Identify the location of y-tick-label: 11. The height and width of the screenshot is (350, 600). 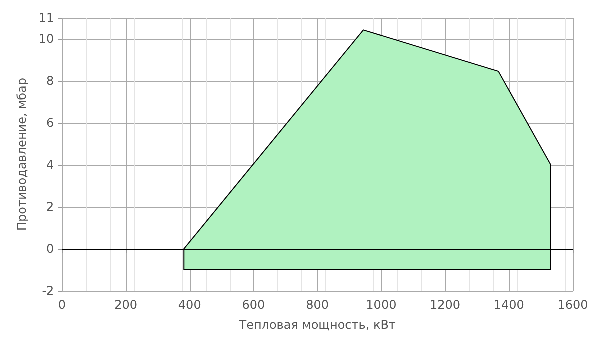
(46, 18).